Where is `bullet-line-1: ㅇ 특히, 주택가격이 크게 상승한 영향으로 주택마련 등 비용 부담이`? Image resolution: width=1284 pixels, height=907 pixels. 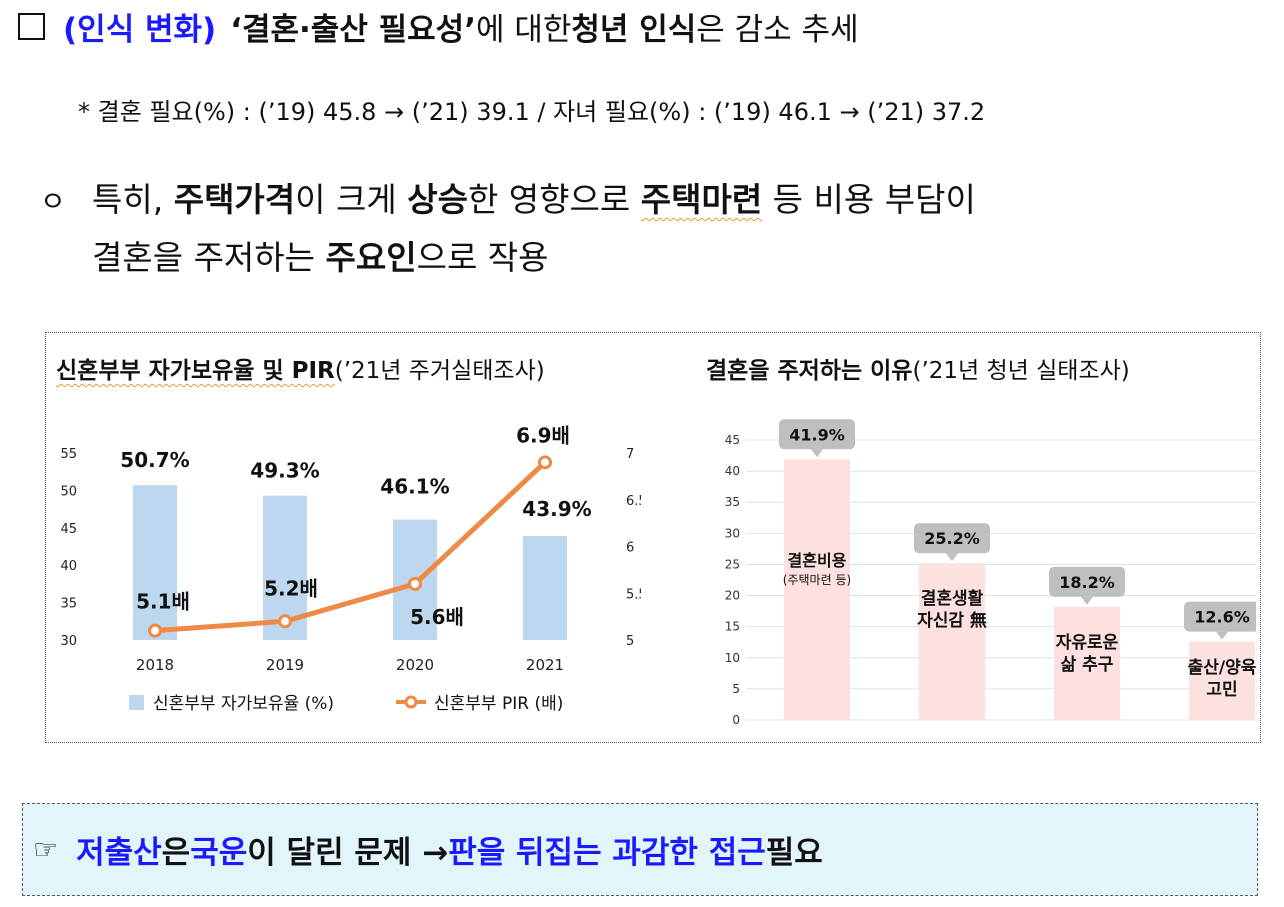 bullet-line-1: ㅇ 특히, 주택가격이 크게 상승한 영향으로 주택마련 등 비용 부담이 is located at coordinates (655, 201).